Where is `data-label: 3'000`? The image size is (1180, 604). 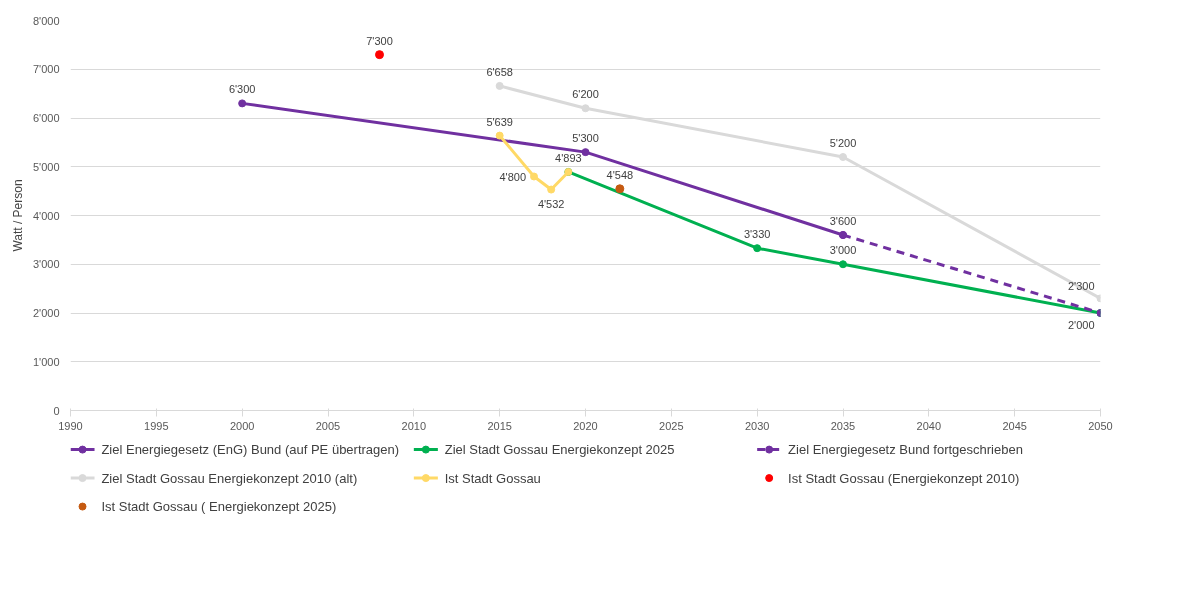
data-label: 3'000 is located at coordinates (843, 250).